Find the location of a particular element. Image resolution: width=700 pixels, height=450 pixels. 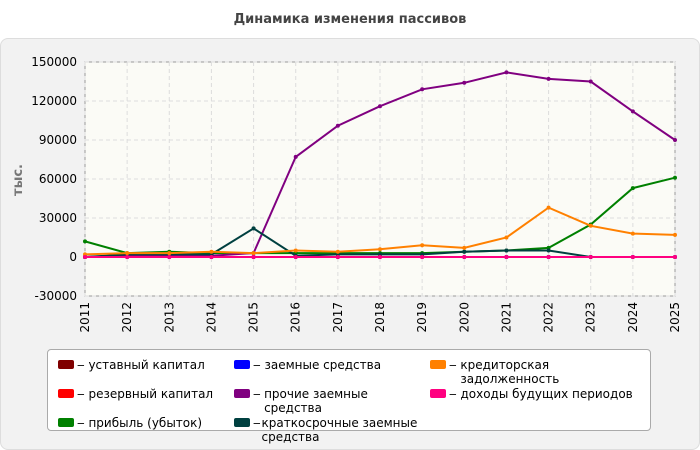

x-tick-label: 2017 is located at coordinates (338, 317).